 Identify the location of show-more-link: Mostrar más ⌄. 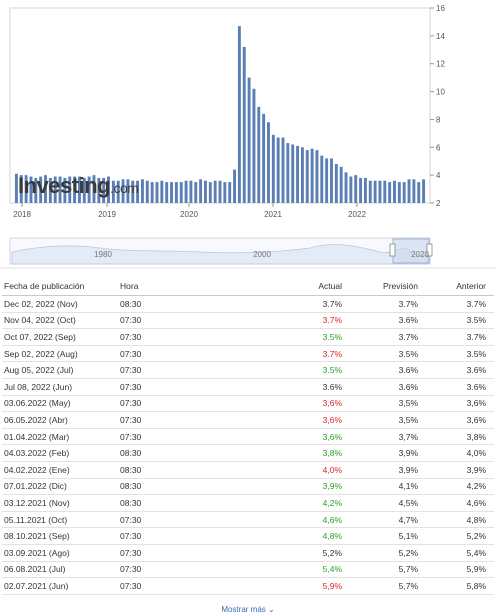
(248, 609).